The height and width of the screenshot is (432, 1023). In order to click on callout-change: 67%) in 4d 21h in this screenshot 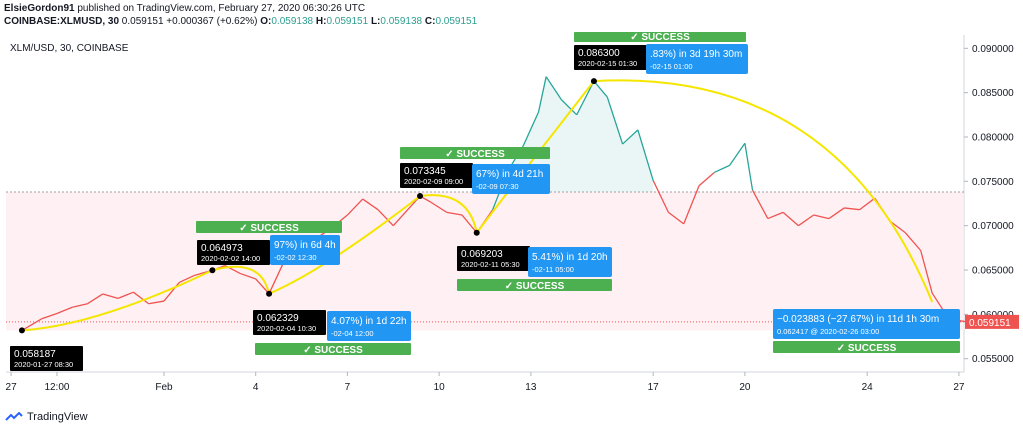, I will do `click(509, 174)`.